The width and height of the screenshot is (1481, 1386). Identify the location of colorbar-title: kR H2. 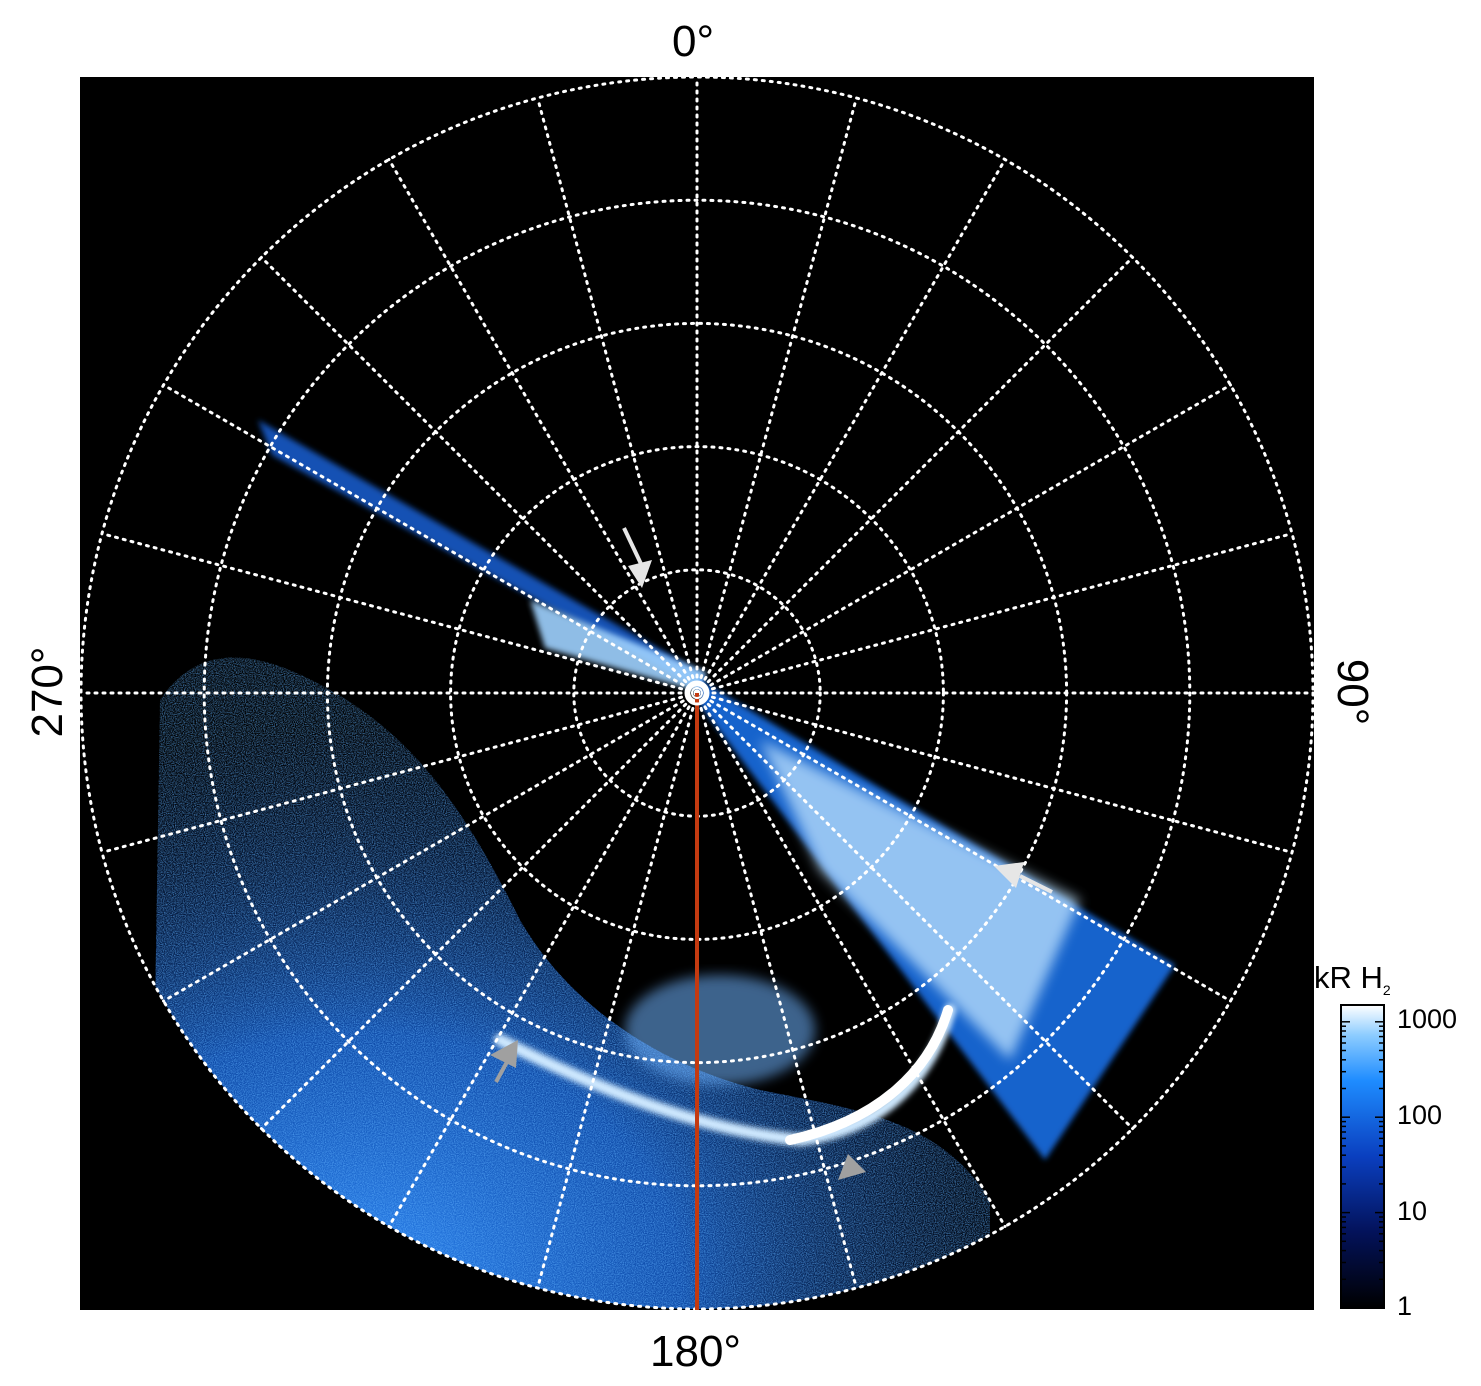
(1352, 979).